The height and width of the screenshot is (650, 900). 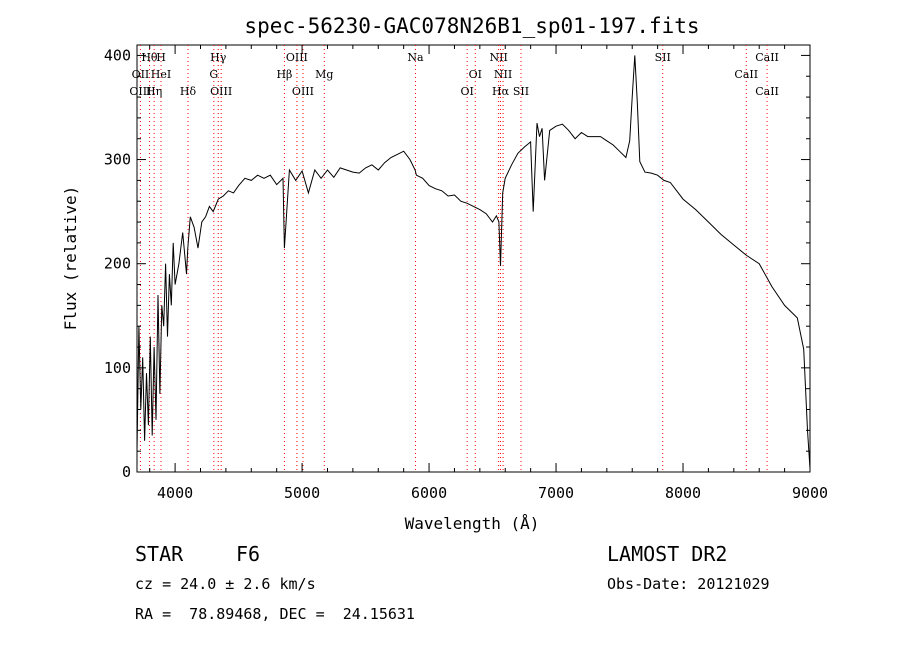 What do you see at coordinates (213, 74) in the screenshot?
I see `spectral-line-label: G` at bounding box center [213, 74].